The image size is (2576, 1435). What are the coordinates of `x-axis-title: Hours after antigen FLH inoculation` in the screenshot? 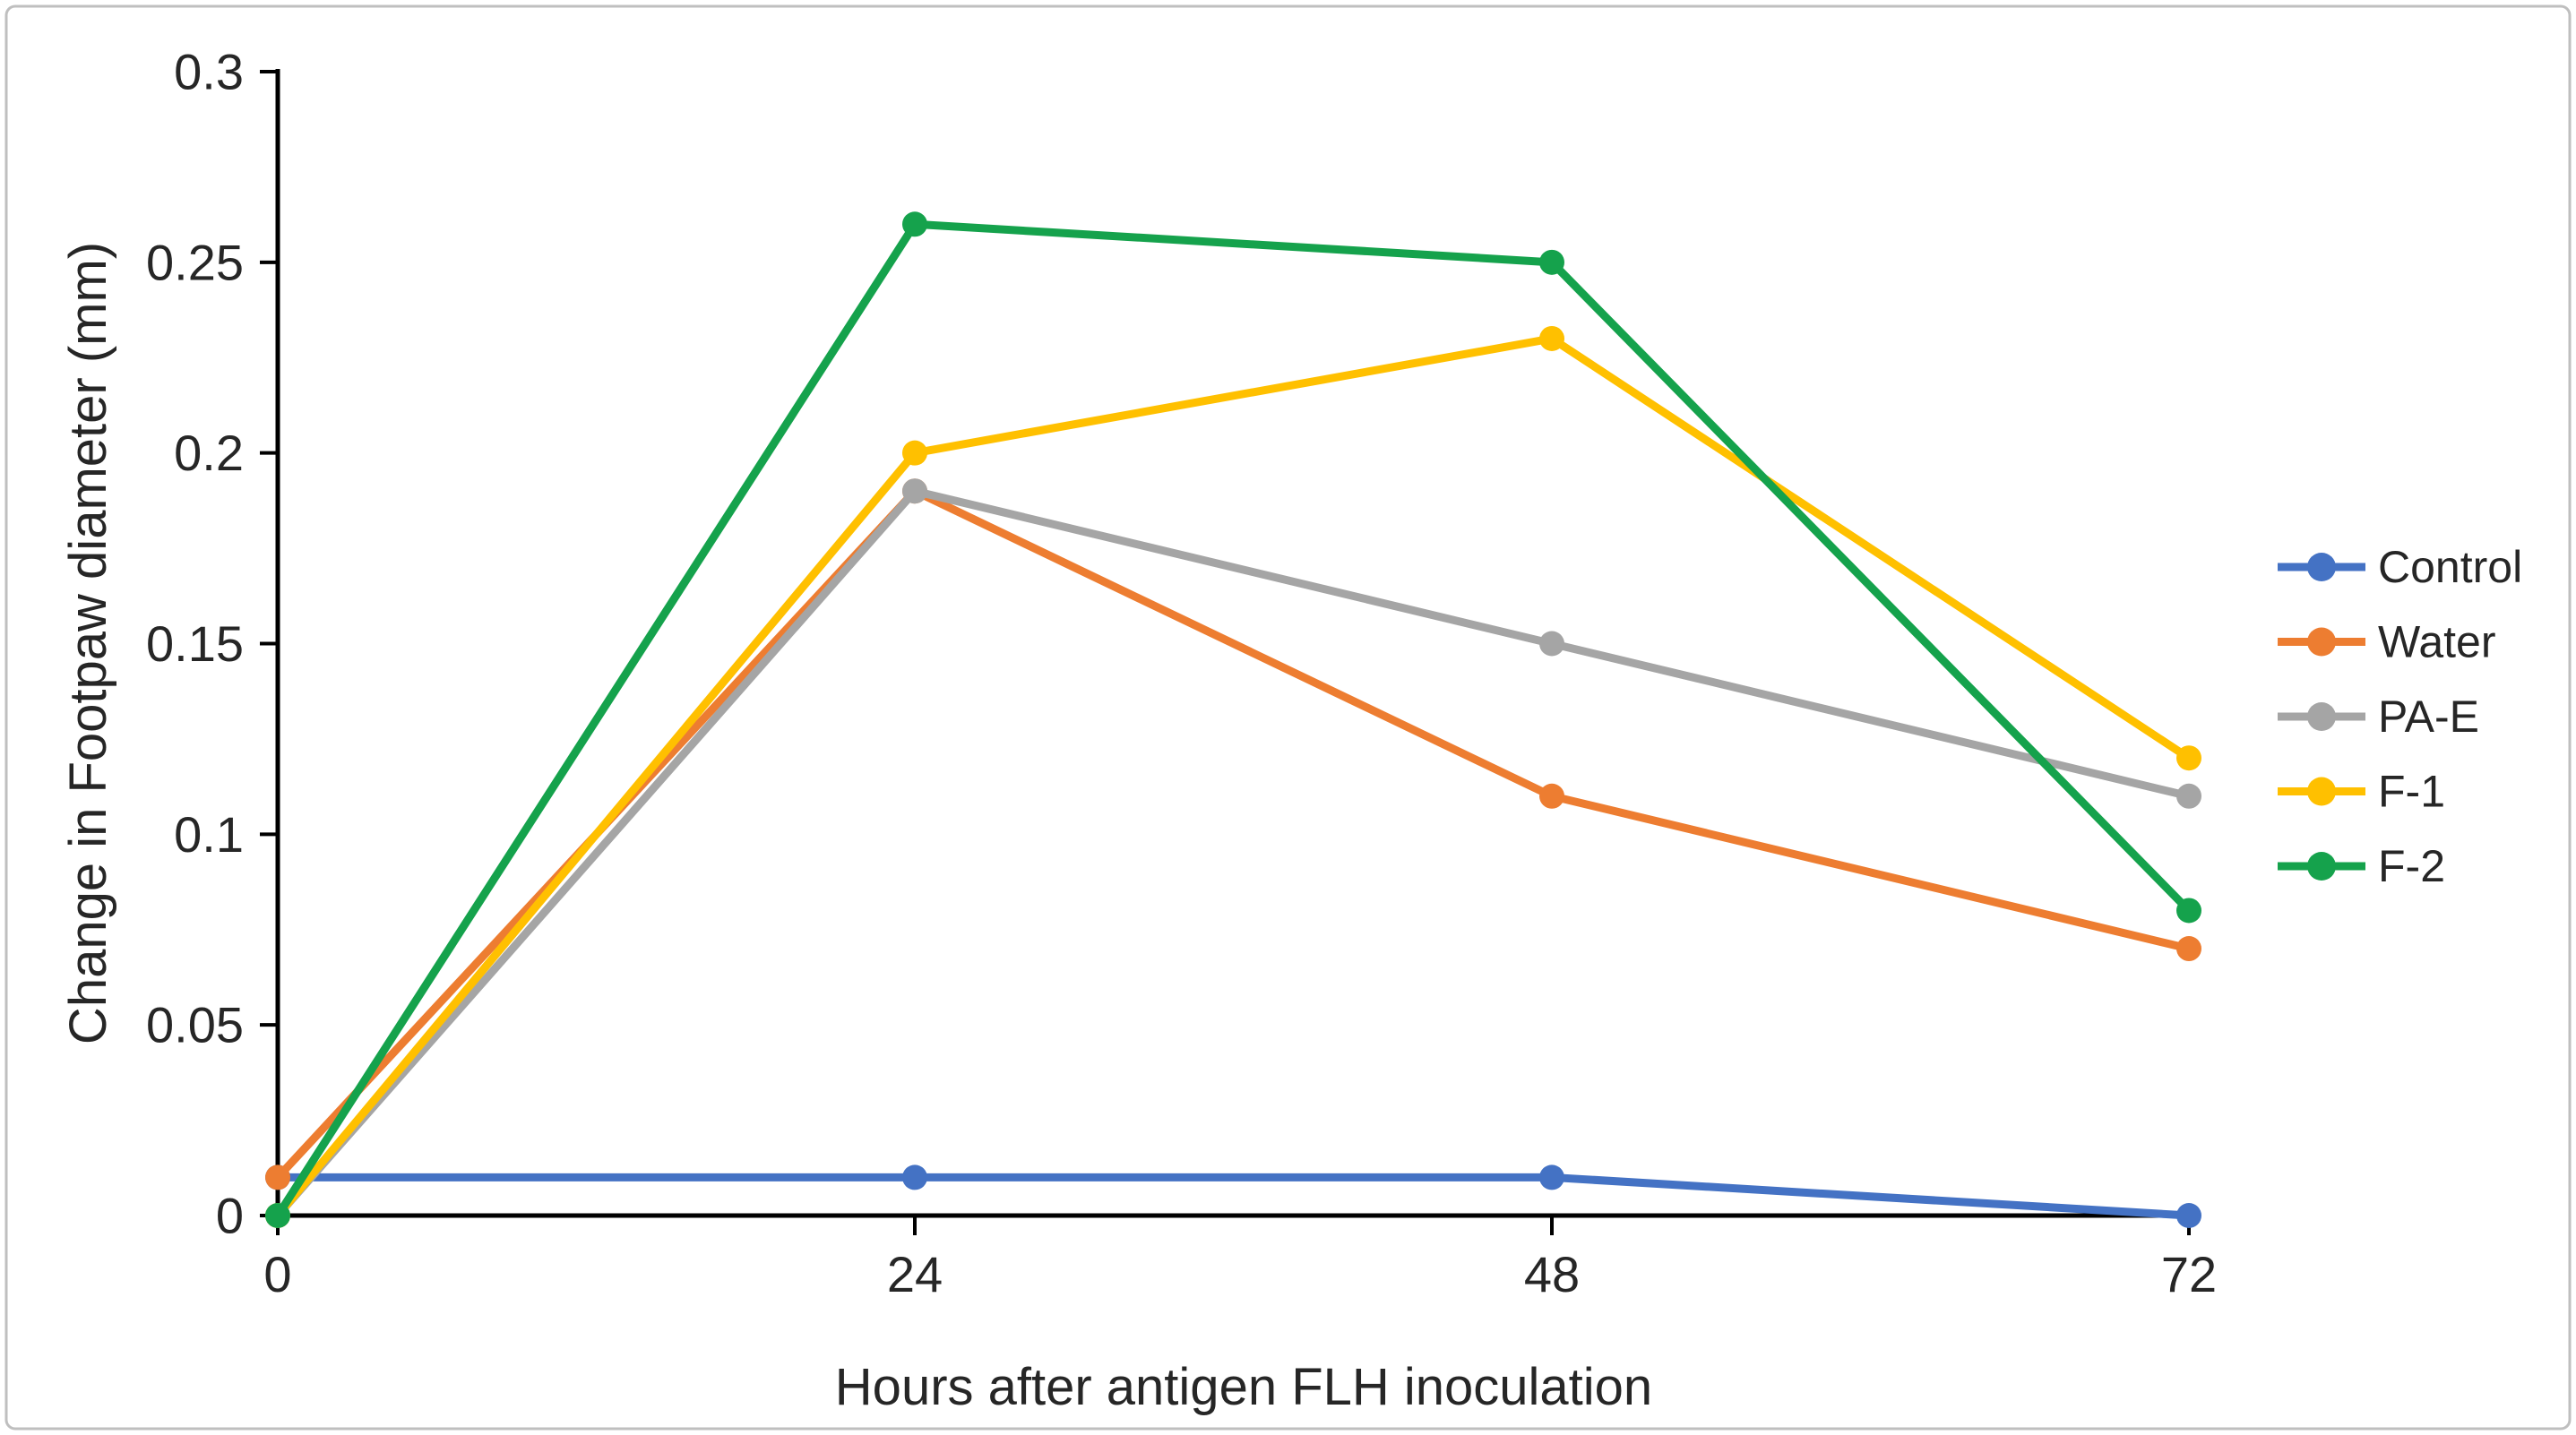 It's located at (1244, 1387).